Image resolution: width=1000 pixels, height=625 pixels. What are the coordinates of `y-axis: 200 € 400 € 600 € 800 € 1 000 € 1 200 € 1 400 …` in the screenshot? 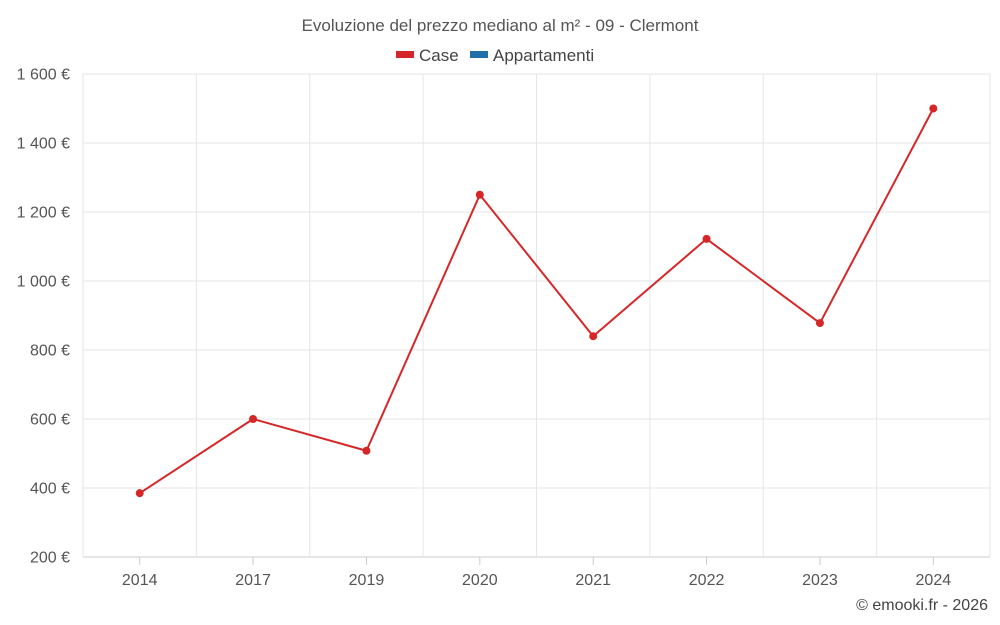 It's located at (43, 317).